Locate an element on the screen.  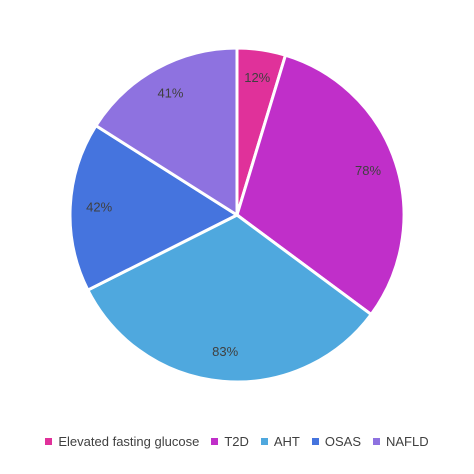
legend-item: T2D is located at coordinates (230, 441).